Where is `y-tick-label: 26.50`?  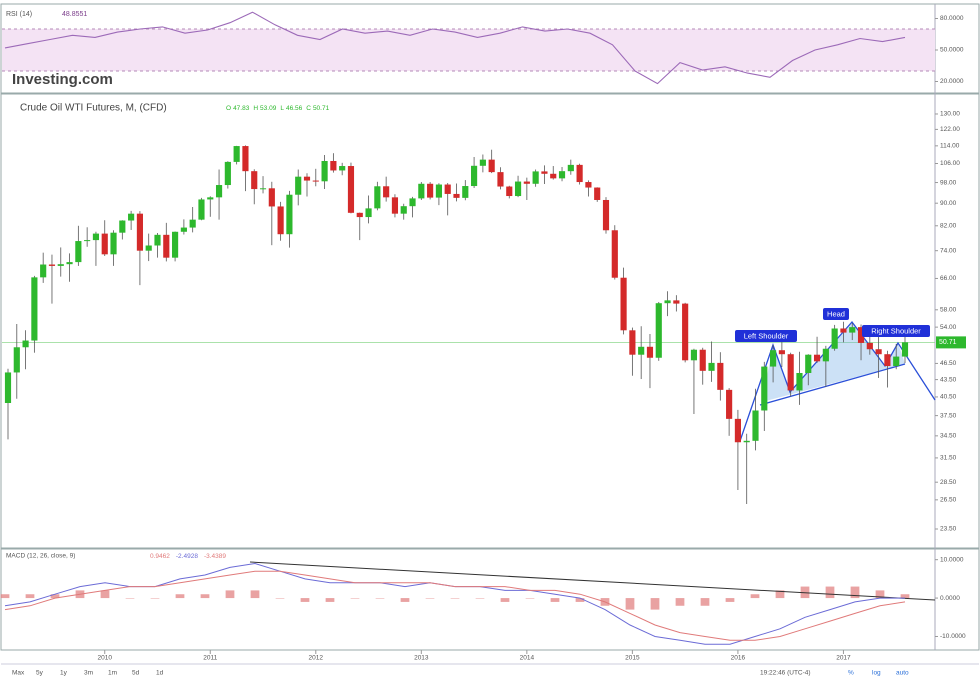
y-tick-label: 26.50 is located at coordinates (948, 500).